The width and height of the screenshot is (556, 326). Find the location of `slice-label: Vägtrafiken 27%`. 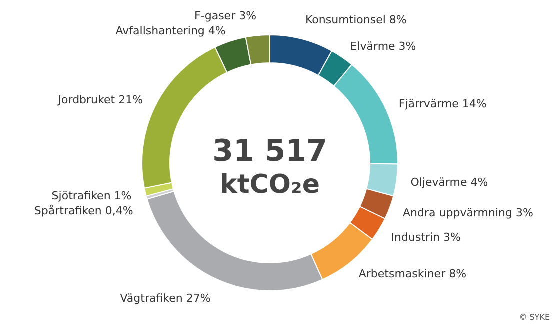

slice-label: Vägtrafiken 27% is located at coordinates (165, 299).